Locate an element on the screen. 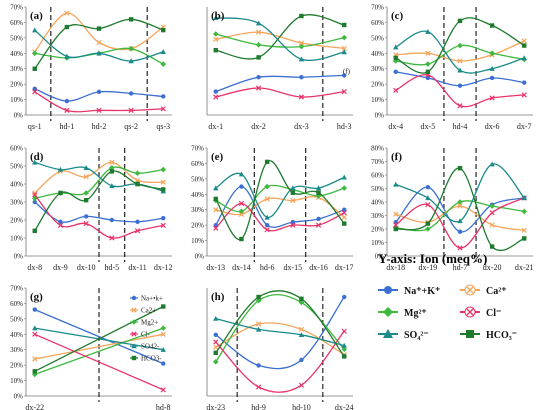 This screenshot has width=550, height=410. chart-panel-8: dx-23 hd-9 hd-10 dx-24 (h) is located at coordinates (280, 349).